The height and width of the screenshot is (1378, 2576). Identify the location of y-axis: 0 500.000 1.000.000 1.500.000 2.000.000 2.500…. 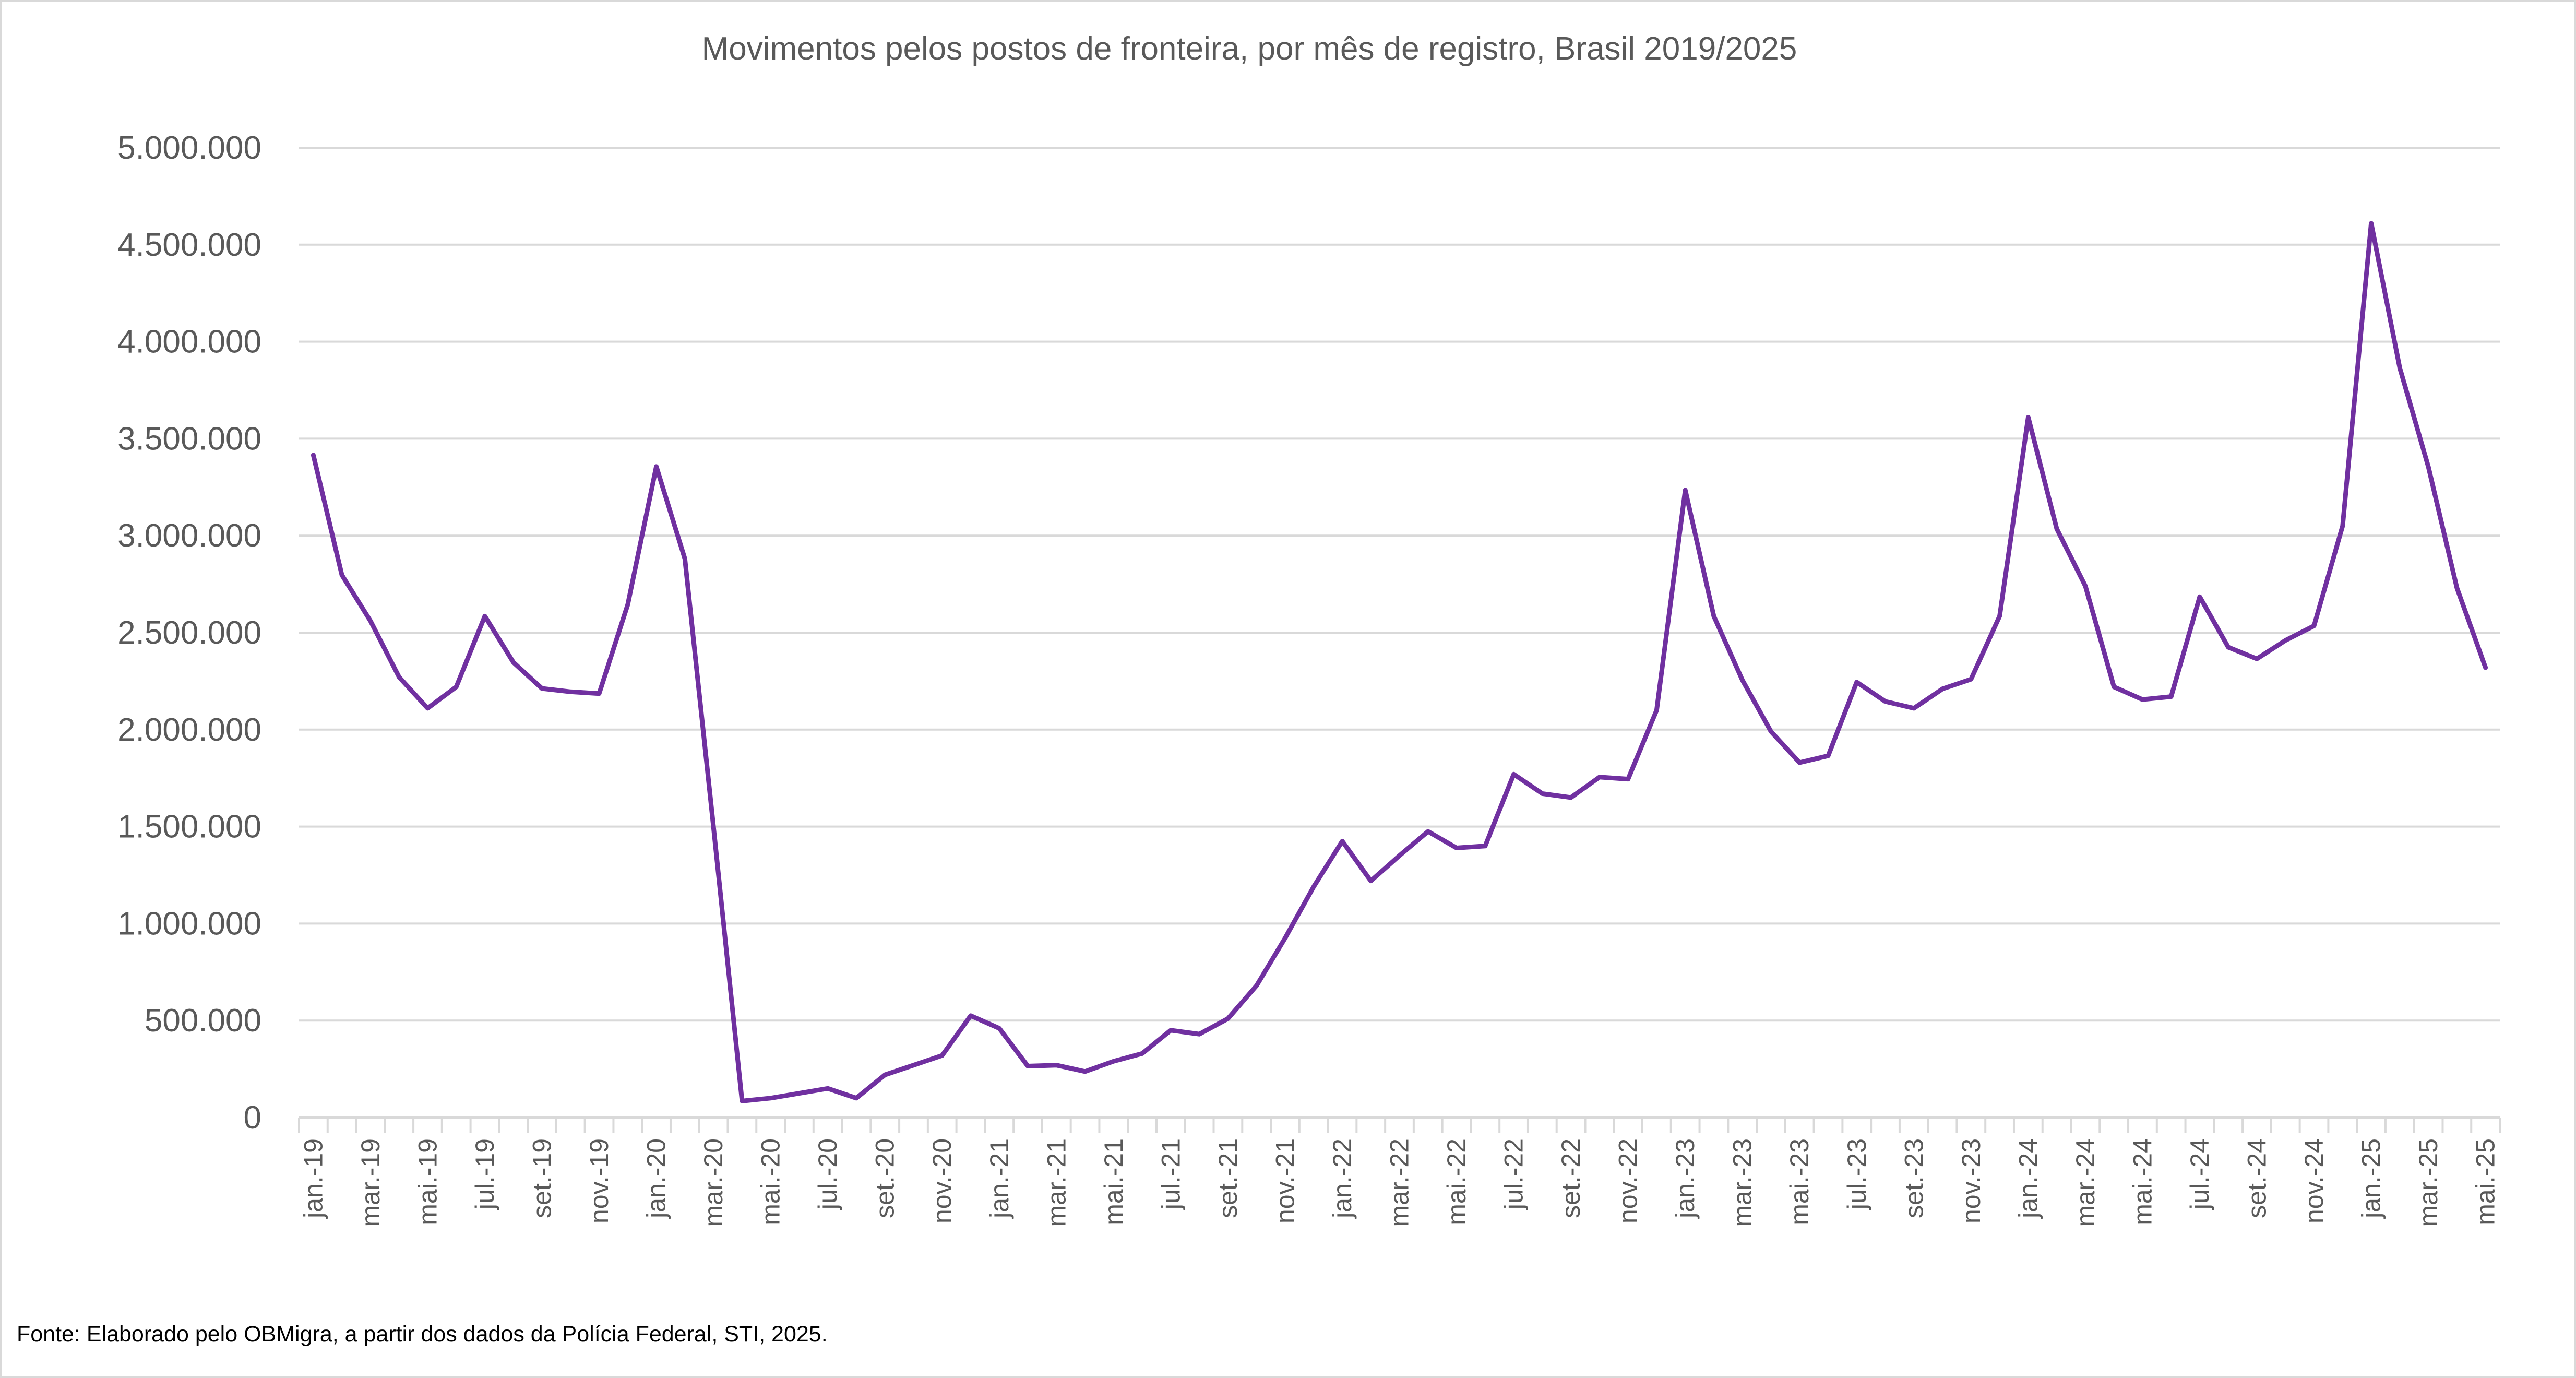
(189, 633).